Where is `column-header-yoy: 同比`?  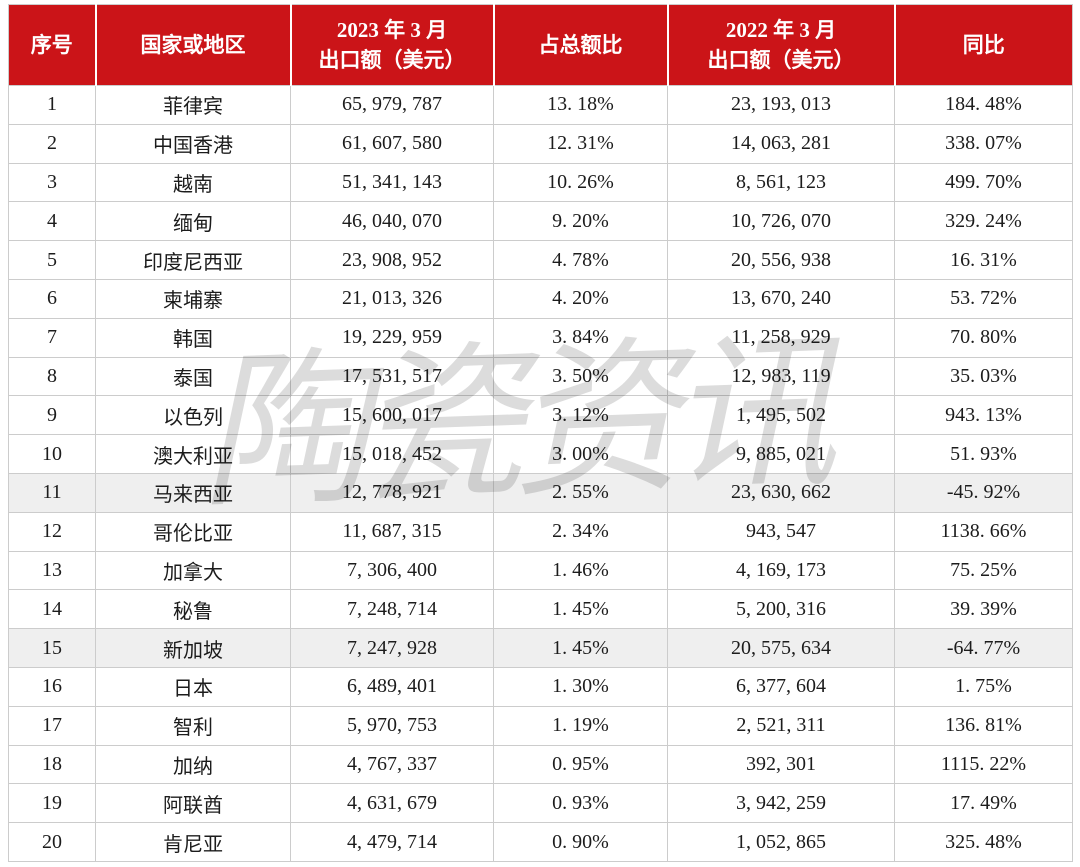
column-header-yoy: 同比 is located at coordinates (983, 45).